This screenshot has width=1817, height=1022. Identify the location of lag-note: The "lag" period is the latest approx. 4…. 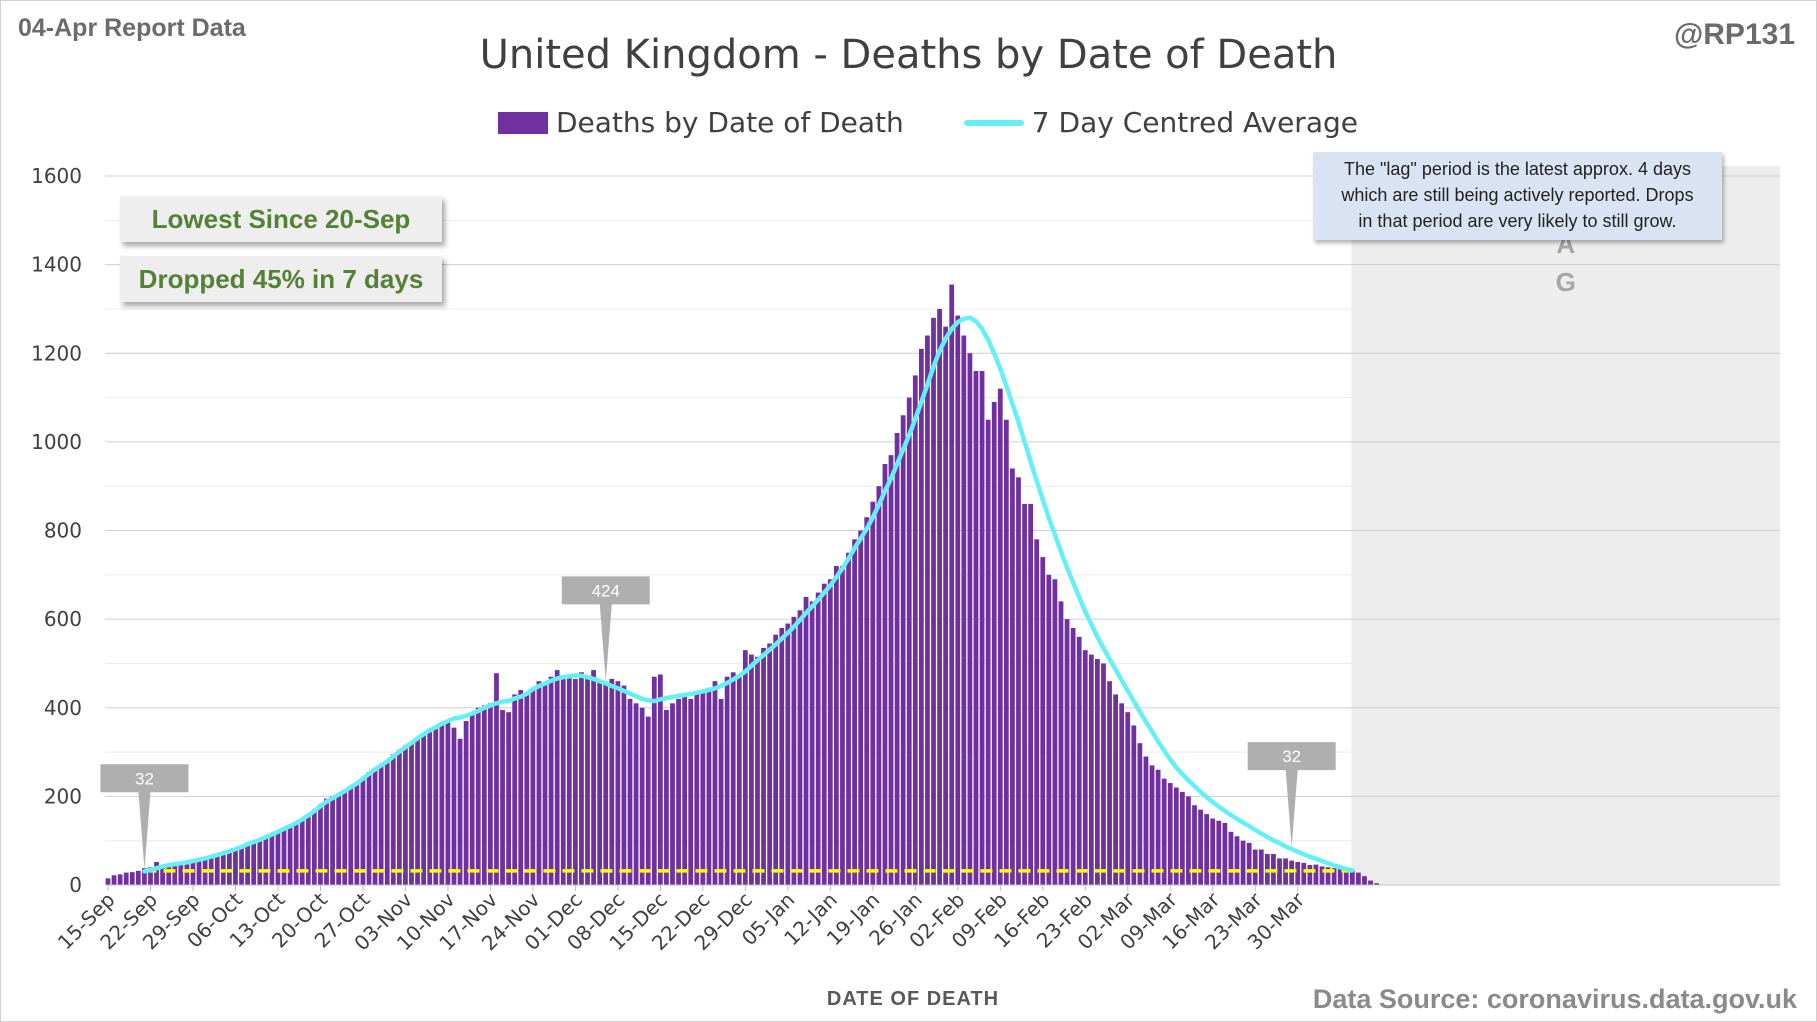
(1517, 196).